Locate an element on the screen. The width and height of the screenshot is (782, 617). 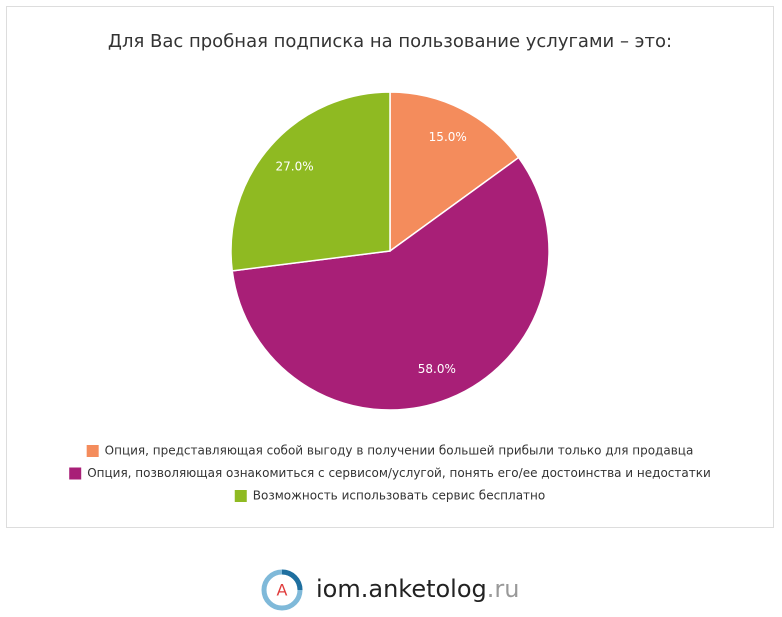
slice-label: 58.0% is located at coordinates (437, 369).